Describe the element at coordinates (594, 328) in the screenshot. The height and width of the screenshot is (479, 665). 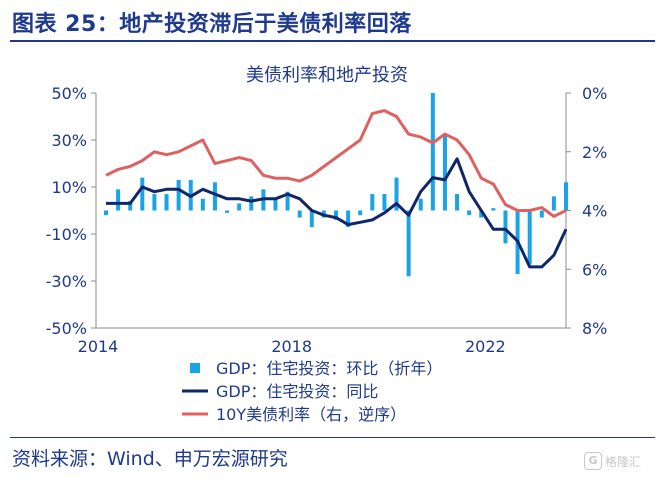
I see `y-right-tick-label: 8%` at that location.